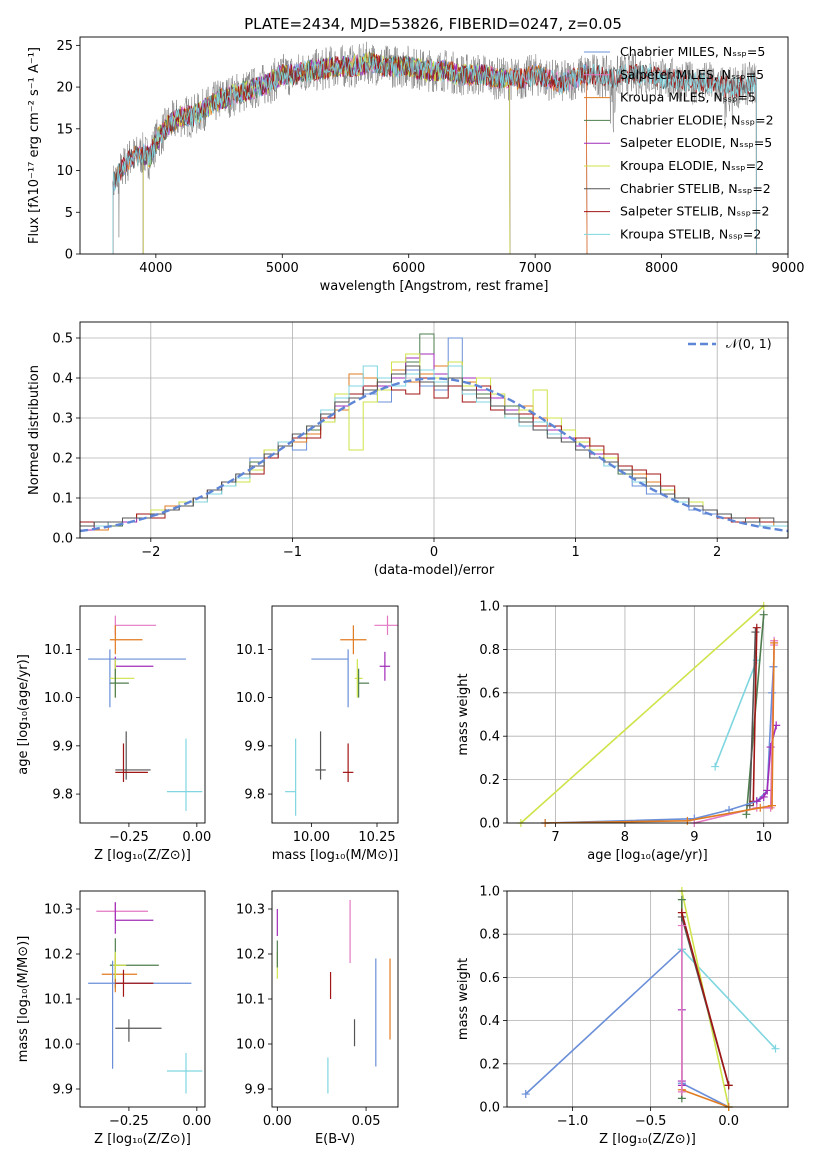  I want to click on x-tick-label: 10.00, so click(311, 837).